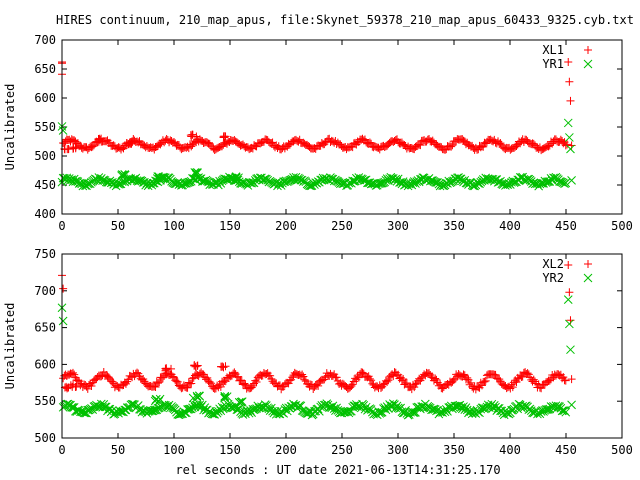  What do you see at coordinates (454, 226) in the screenshot?
I see `x-tick-label: 350` at bounding box center [454, 226].